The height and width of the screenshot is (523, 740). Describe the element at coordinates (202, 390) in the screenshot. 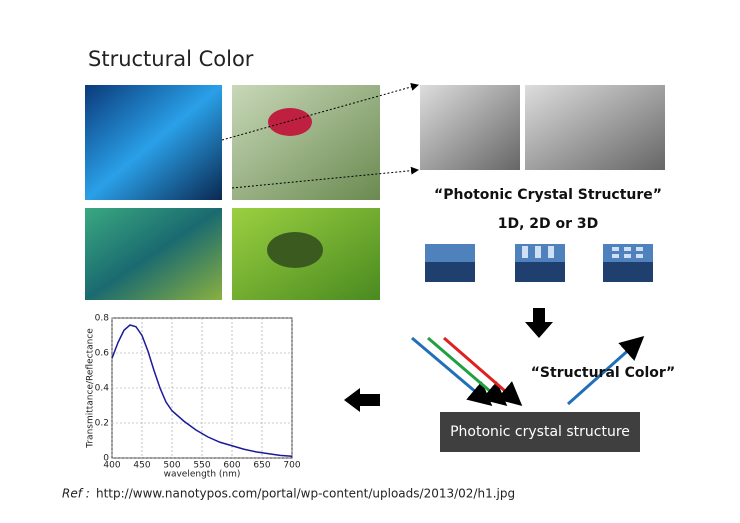

I see `data-line` at that location.